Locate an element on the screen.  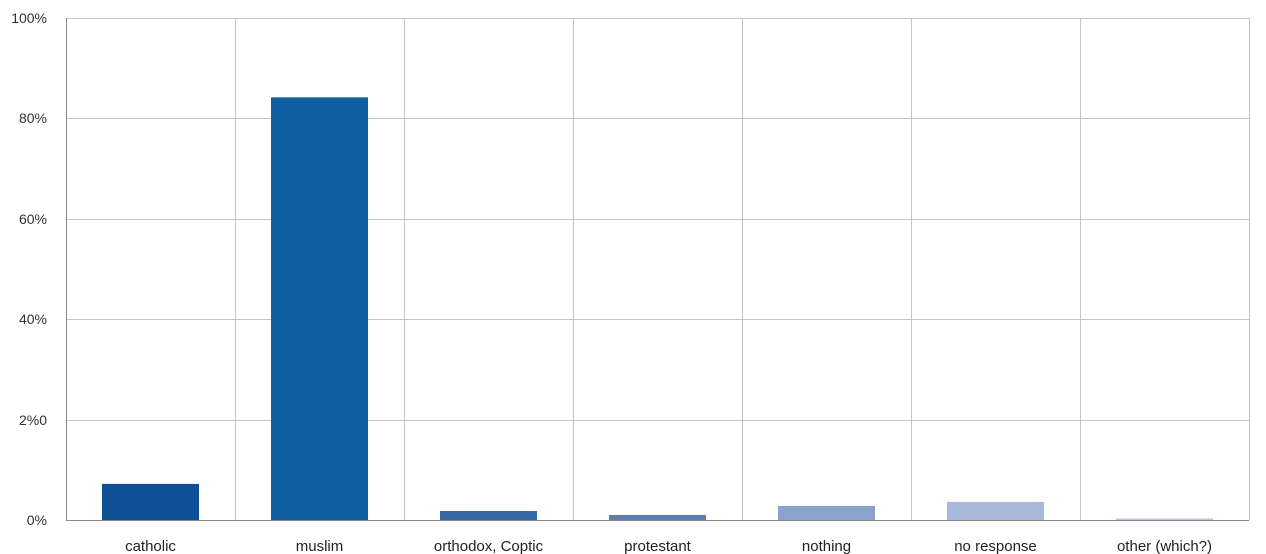
y-tick-label: 60% is located at coordinates (33, 219).